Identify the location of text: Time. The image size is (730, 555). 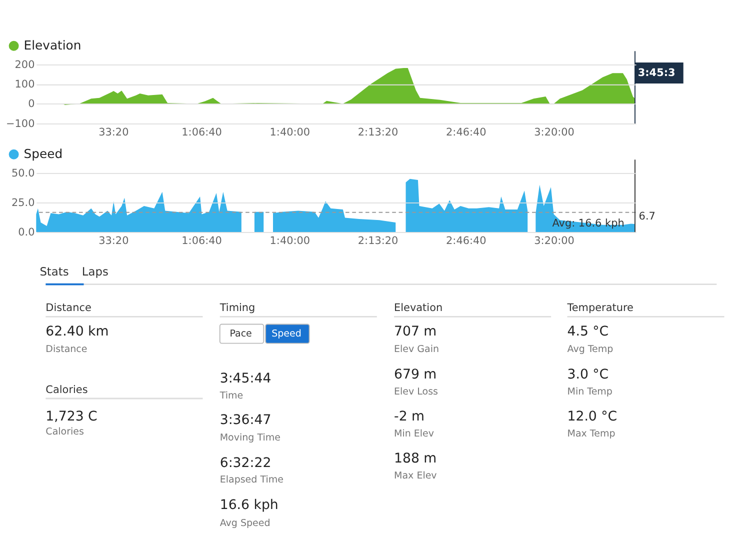
(231, 396).